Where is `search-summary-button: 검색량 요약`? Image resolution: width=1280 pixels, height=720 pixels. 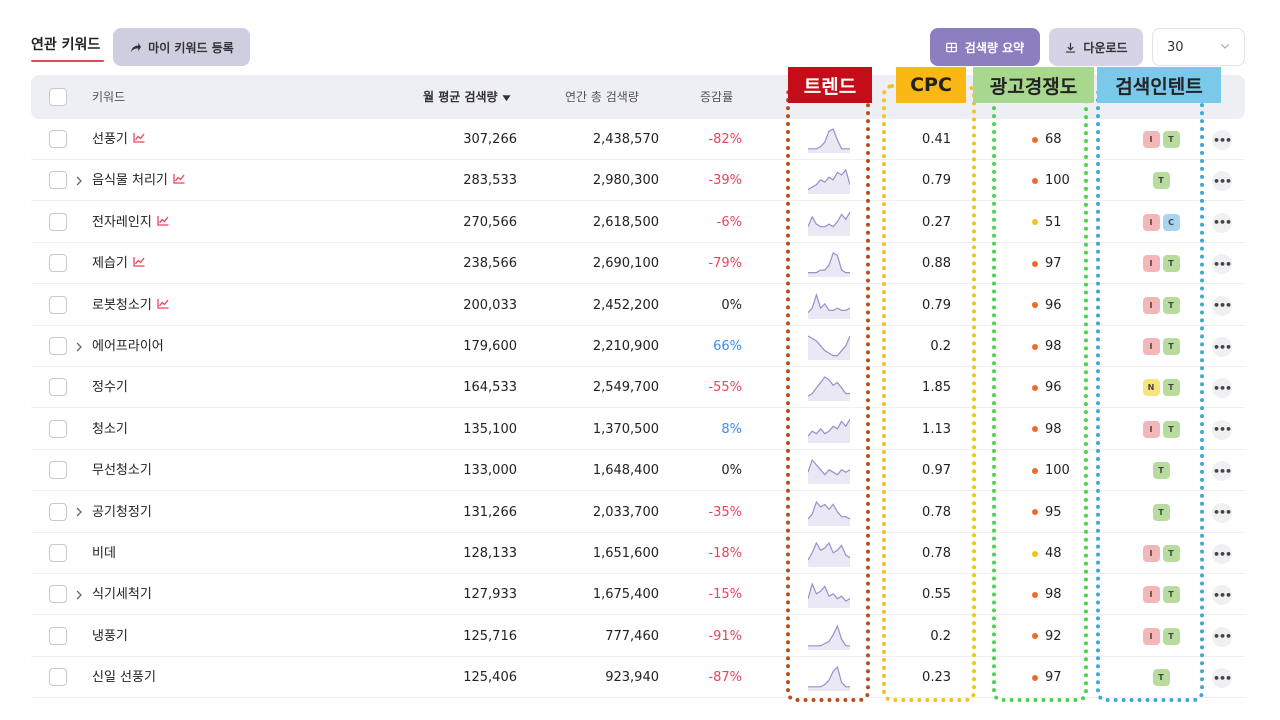 search-summary-button: 검색량 요약 is located at coordinates (985, 47).